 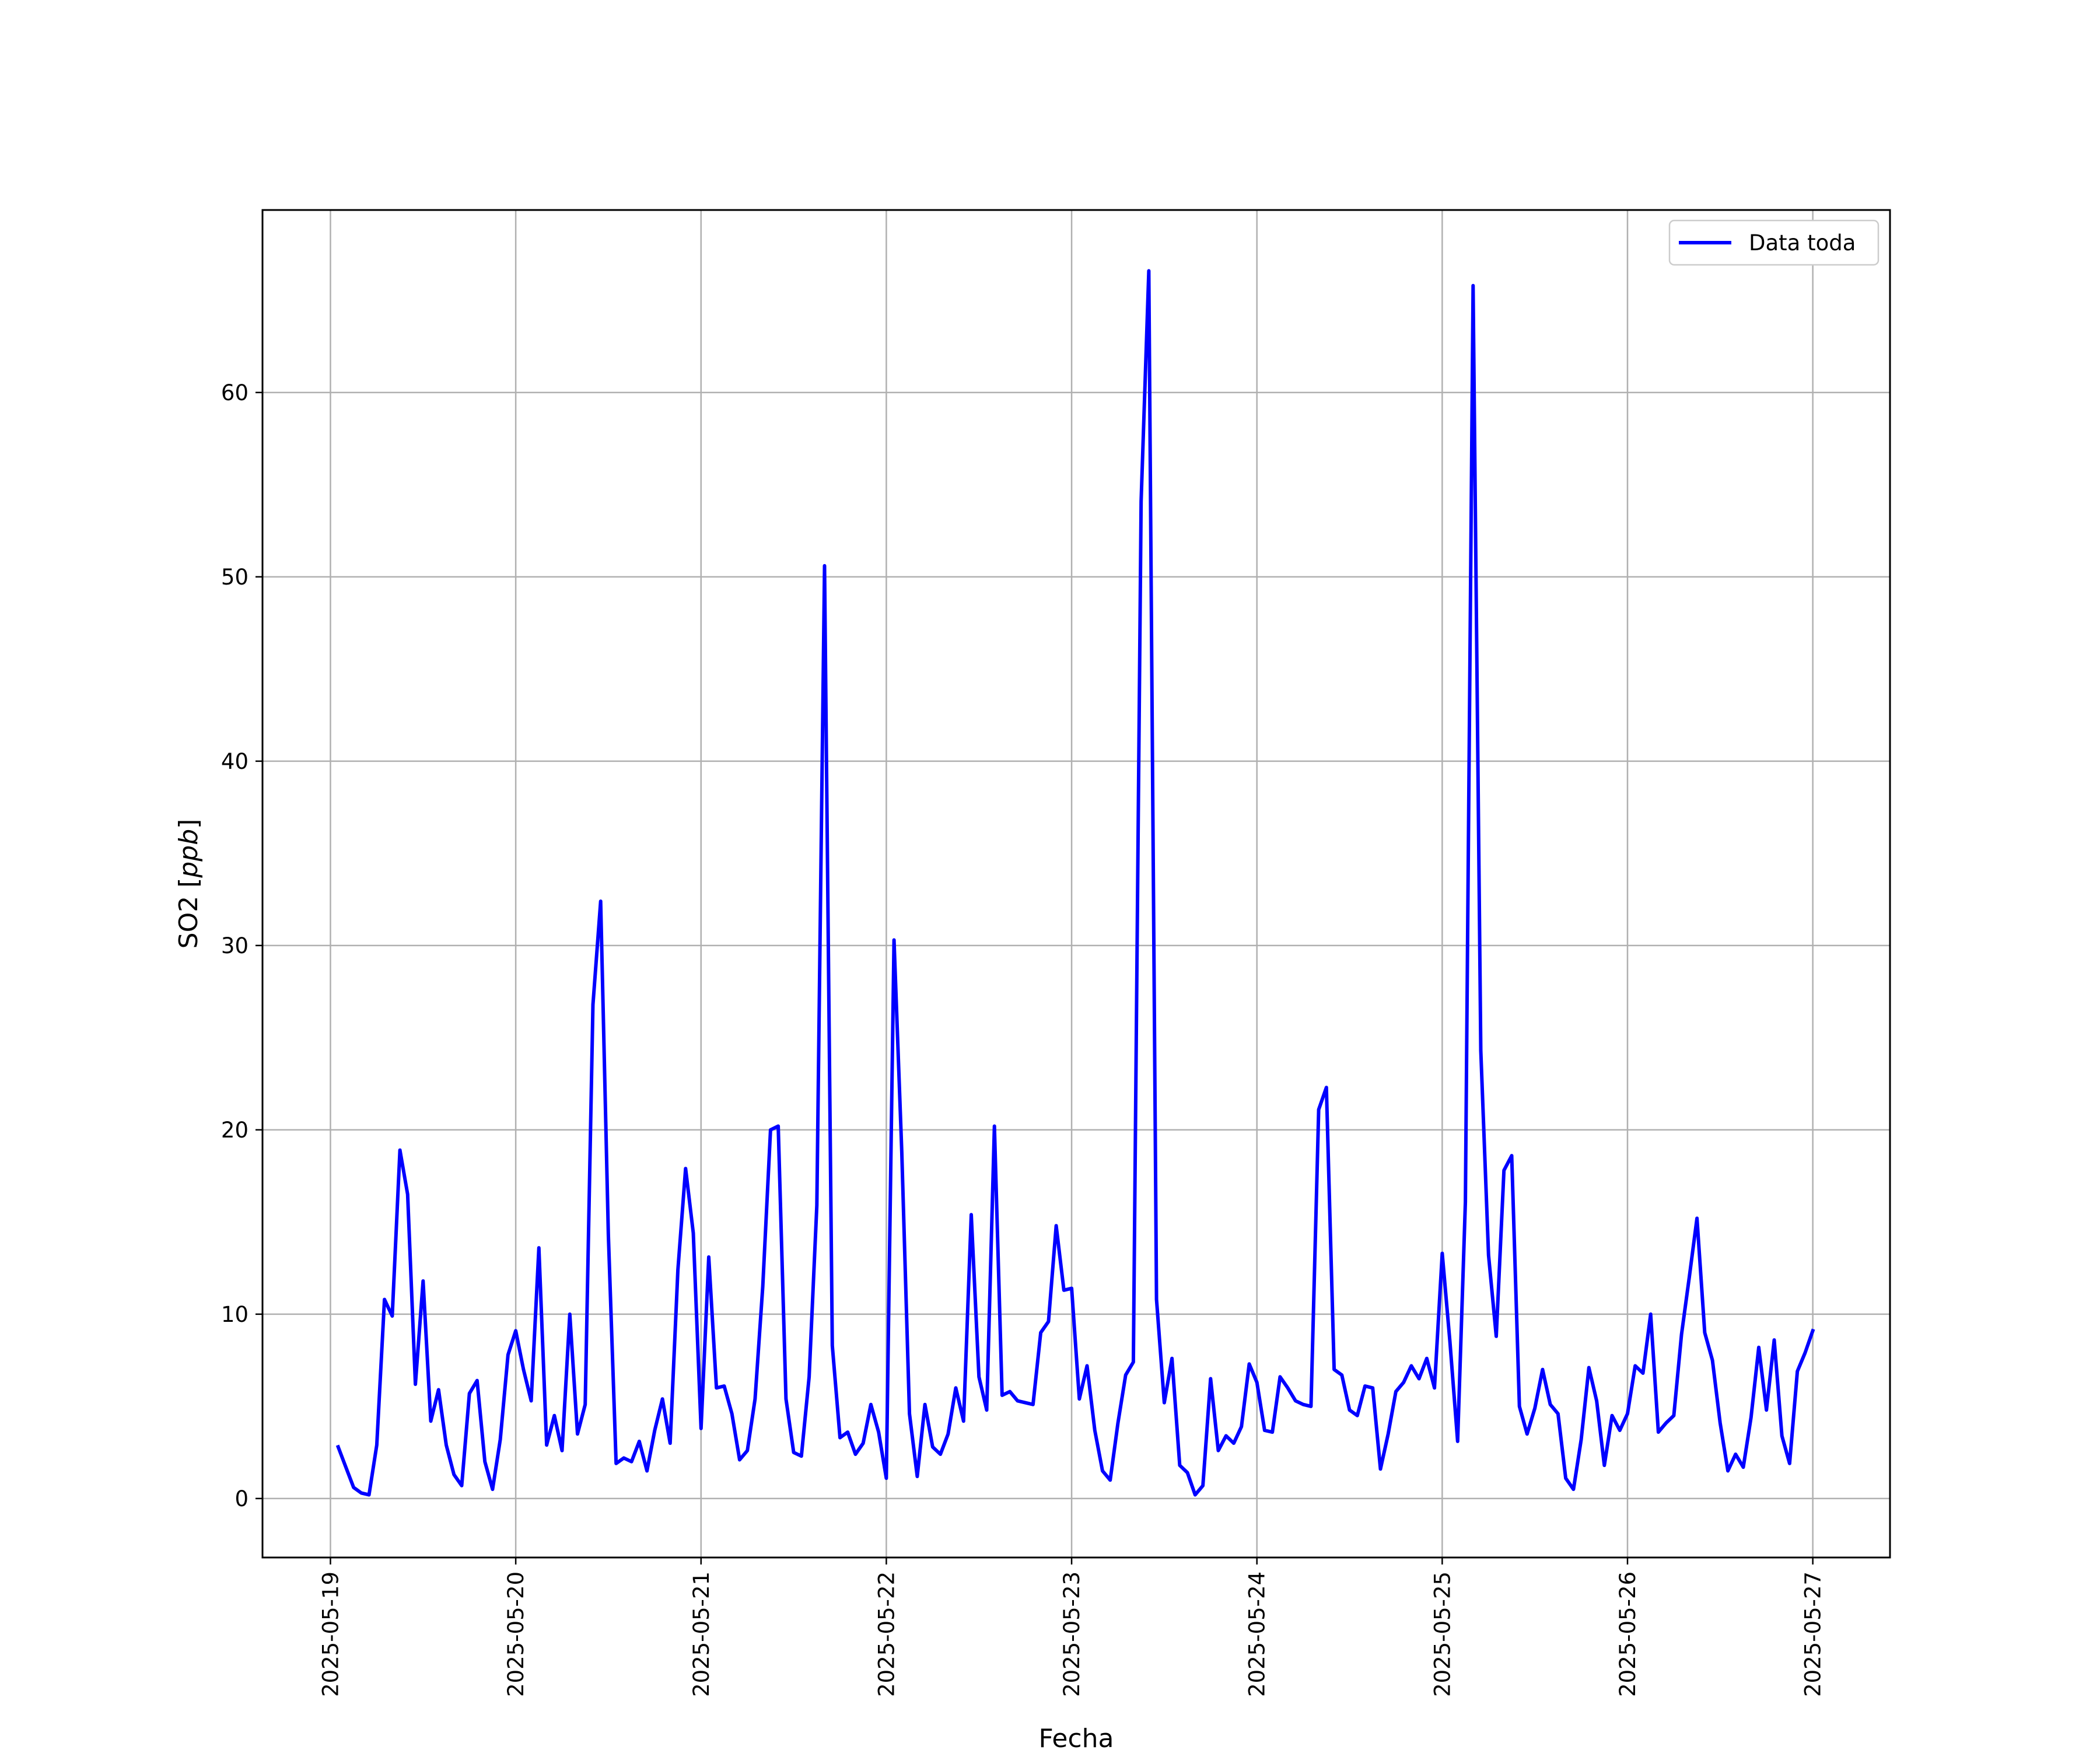 What do you see at coordinates (330, 1634) in the screenshot?
I see `x-tick-label: 2025-05-19` at bounding box center [330, 1634].